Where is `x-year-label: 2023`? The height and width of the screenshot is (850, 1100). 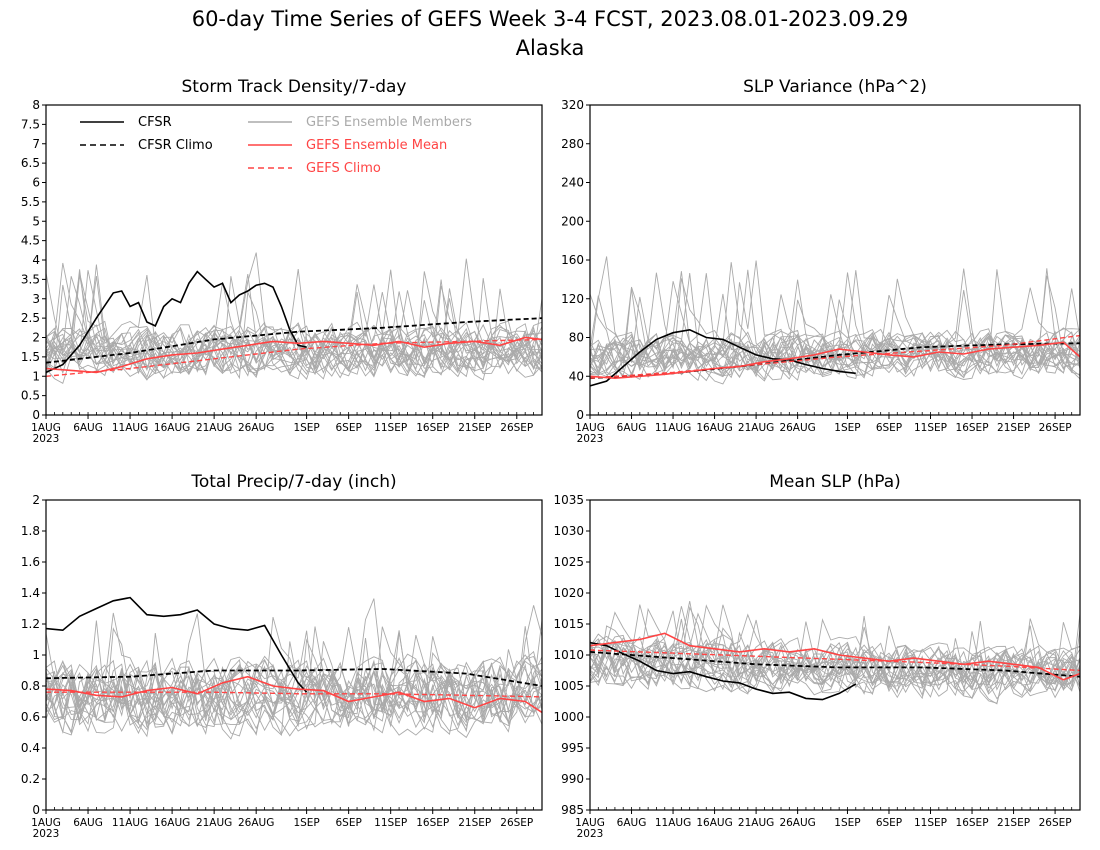
x-year-label: 2023 is located at coordinates (590, 439).